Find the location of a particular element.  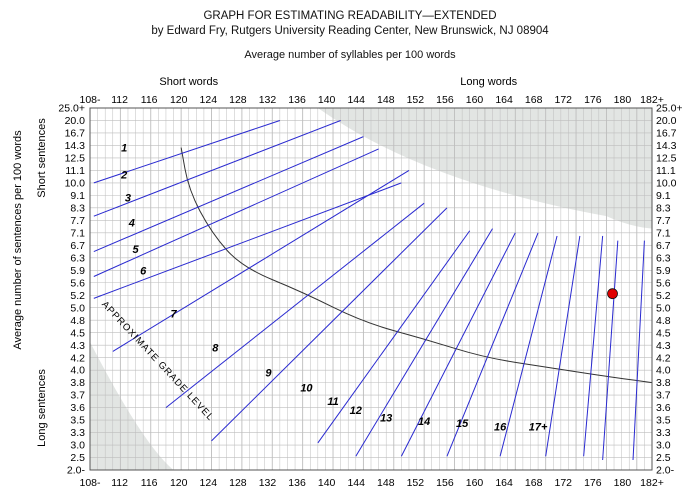

shaded-region-lower is located at coordinates (132, 406).